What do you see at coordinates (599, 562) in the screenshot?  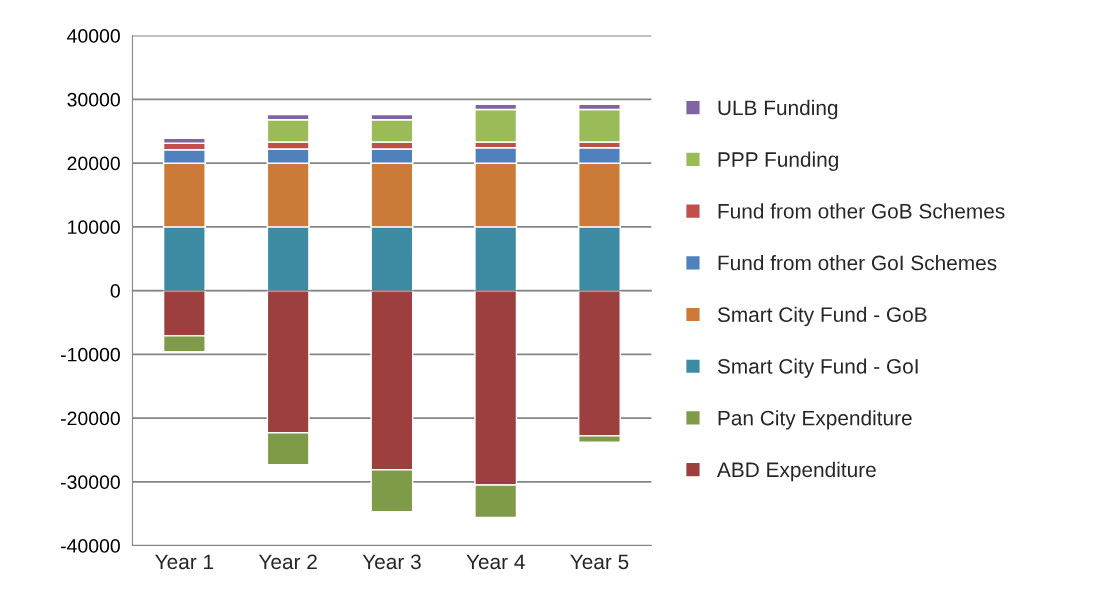 I see `x-tick-label: Year 5` at bounding box center [599, 562].